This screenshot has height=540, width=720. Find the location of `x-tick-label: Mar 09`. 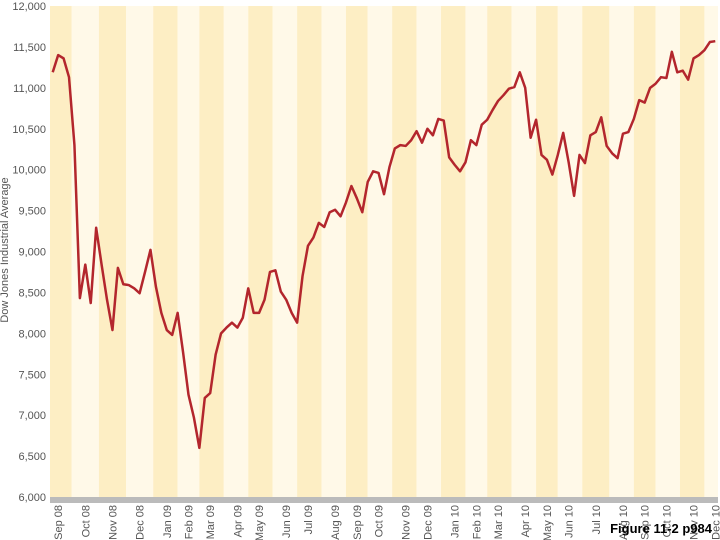

x-tick-label: Mar 09 is located at coordinates (211, 522).